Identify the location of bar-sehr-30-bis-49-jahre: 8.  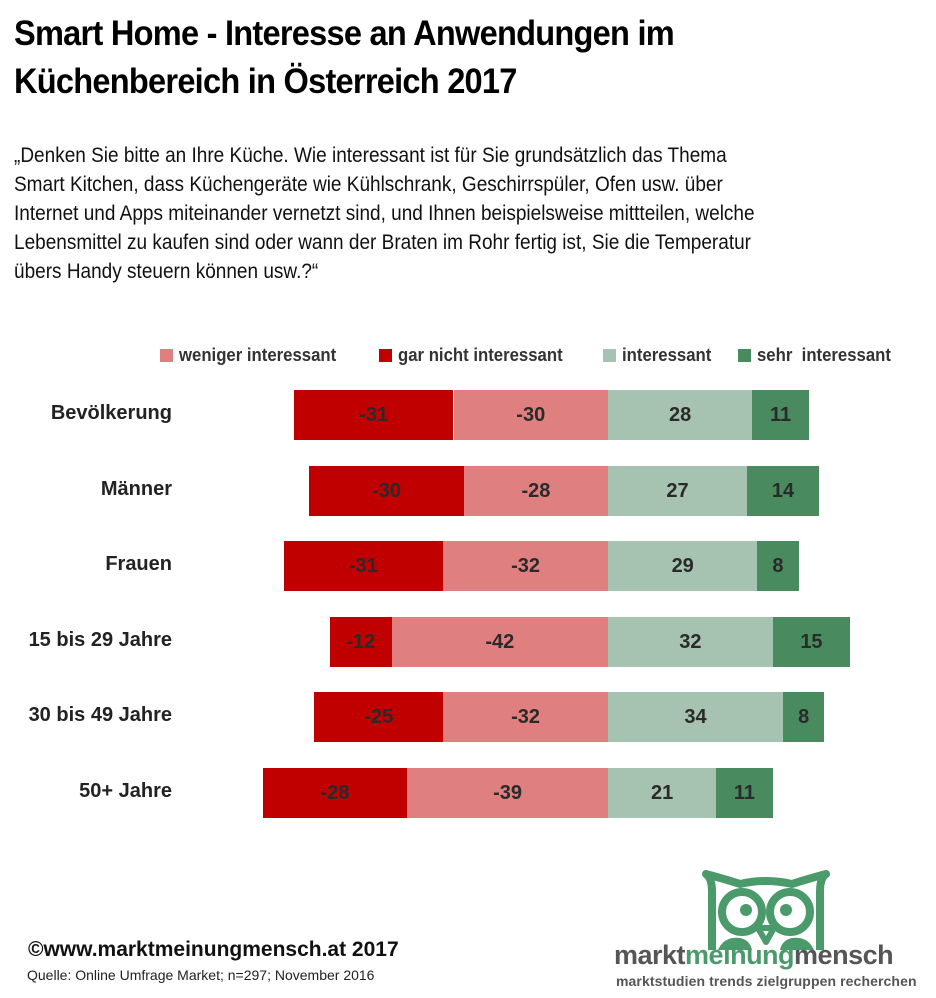
(804, 717).